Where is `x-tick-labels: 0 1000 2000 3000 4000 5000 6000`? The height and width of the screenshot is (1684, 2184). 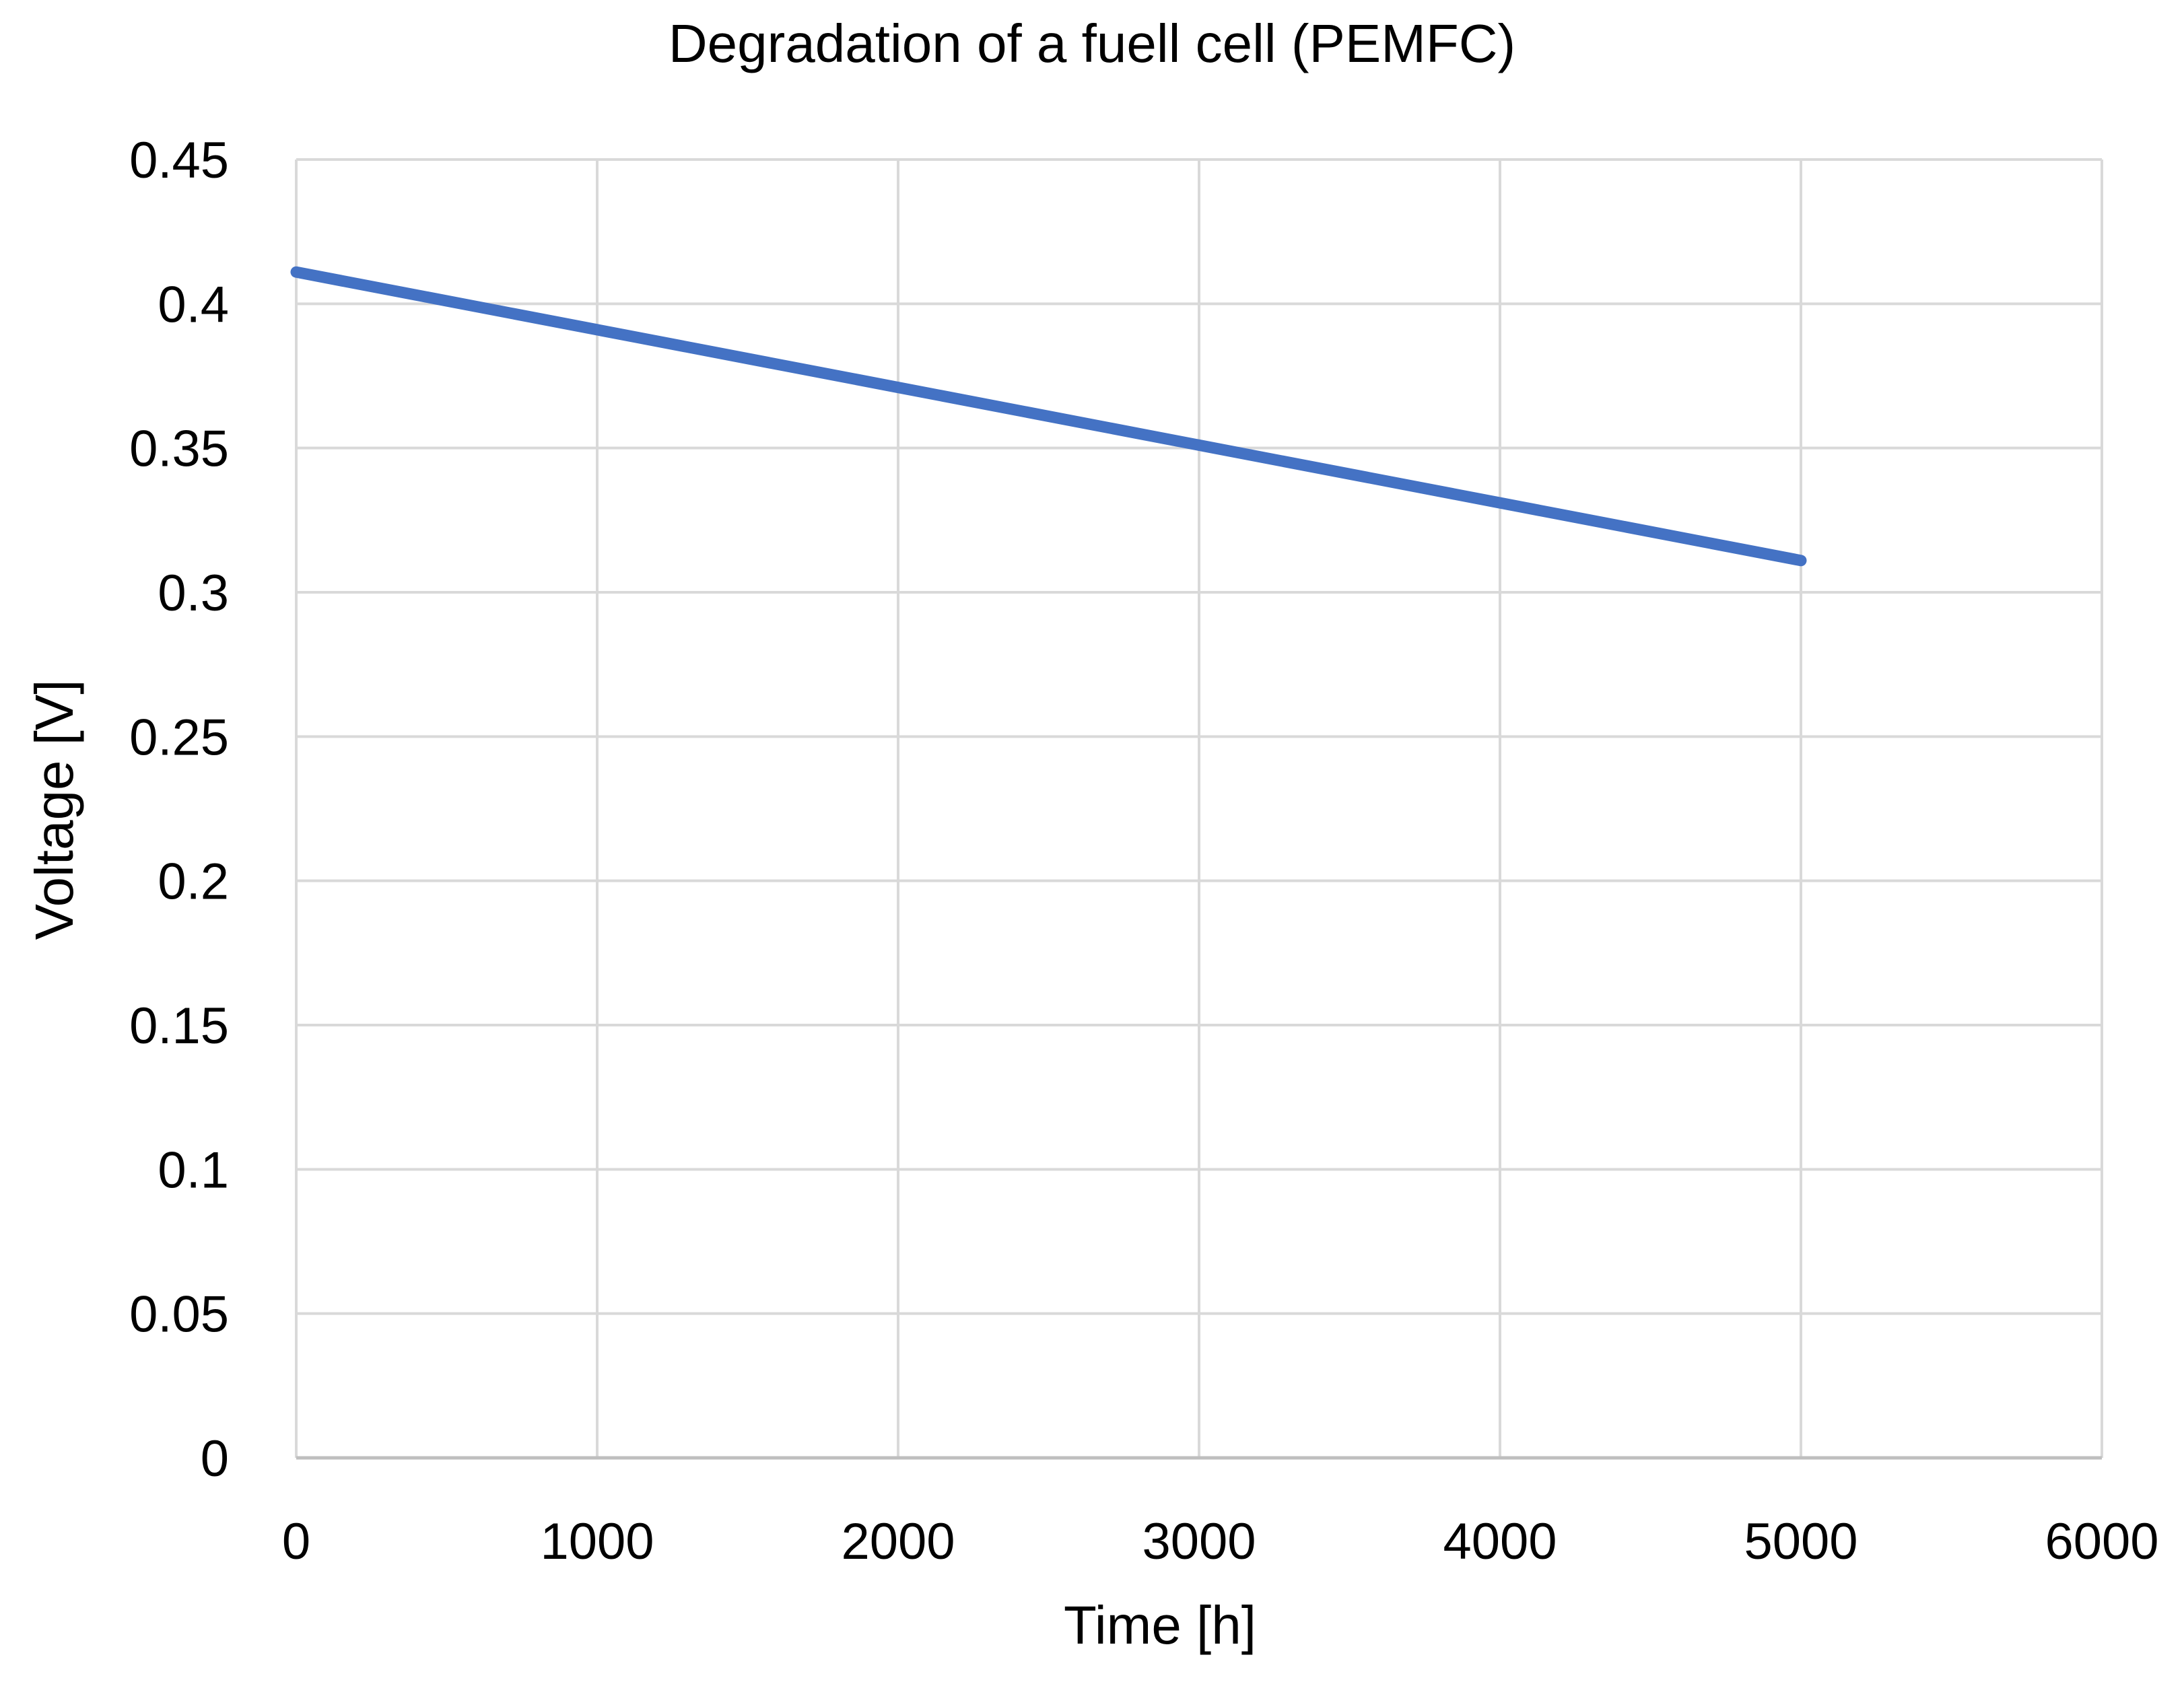 x-tick-labels: 0 1000 2000 3000 4000 5000 6000 is located at coordinates (1220, 1541).